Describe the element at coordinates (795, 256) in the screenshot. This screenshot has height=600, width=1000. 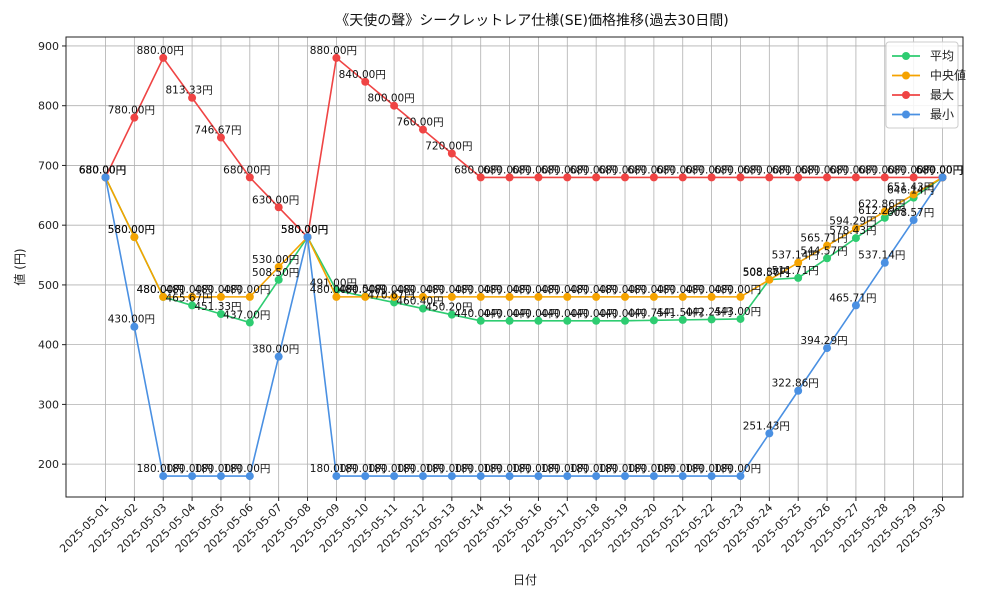
I see `data-label: 537.14円` at that location.